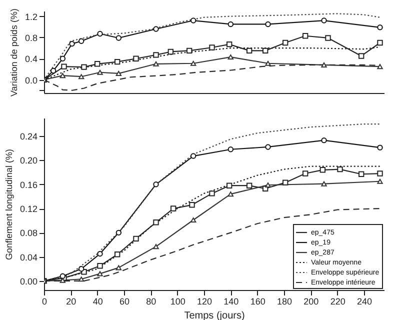 Image resolution: width=394 pixels, height=320 pixels. Describe the element at coordinates (29, 137) in the screenshot. I see `y-tick-label: 0.24` at that location.